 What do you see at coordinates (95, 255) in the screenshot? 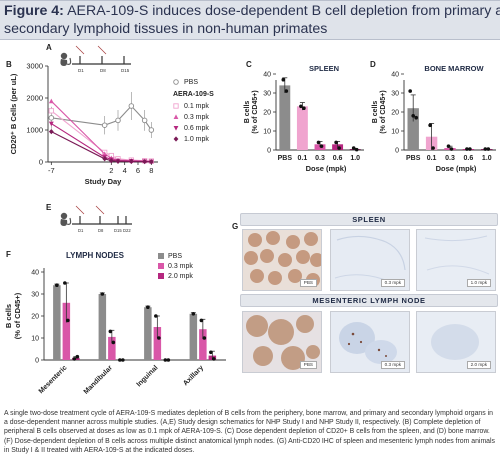
I see `chart-title: LYMPH NODES` at bounding box center [95, 255].